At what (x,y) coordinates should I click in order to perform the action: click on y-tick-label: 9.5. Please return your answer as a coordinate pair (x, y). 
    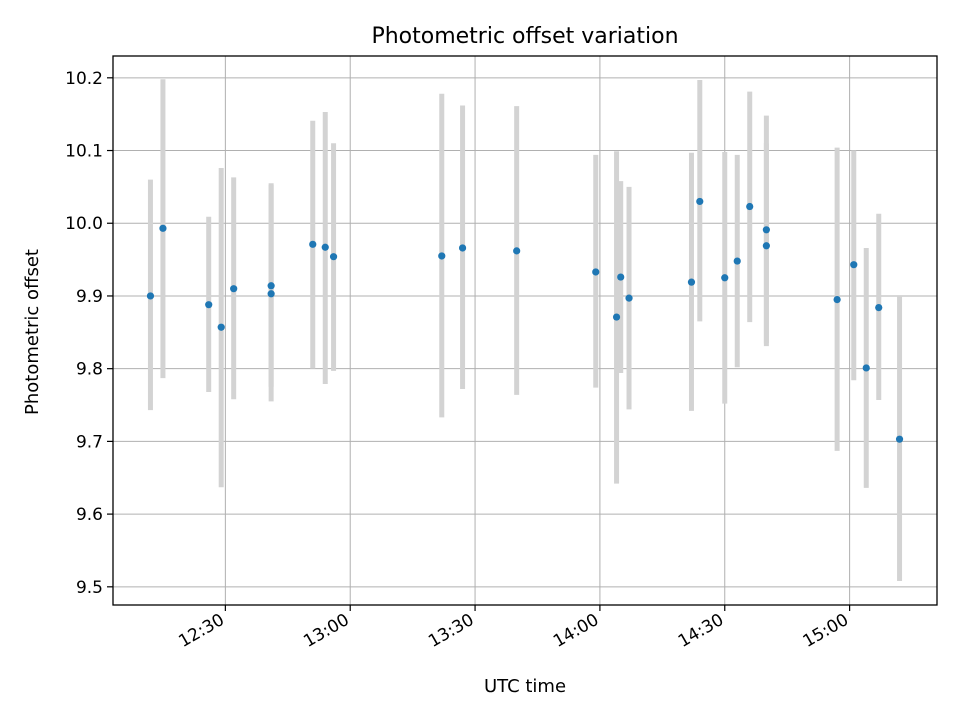
    Looking at the image, I should click on (89, 588).